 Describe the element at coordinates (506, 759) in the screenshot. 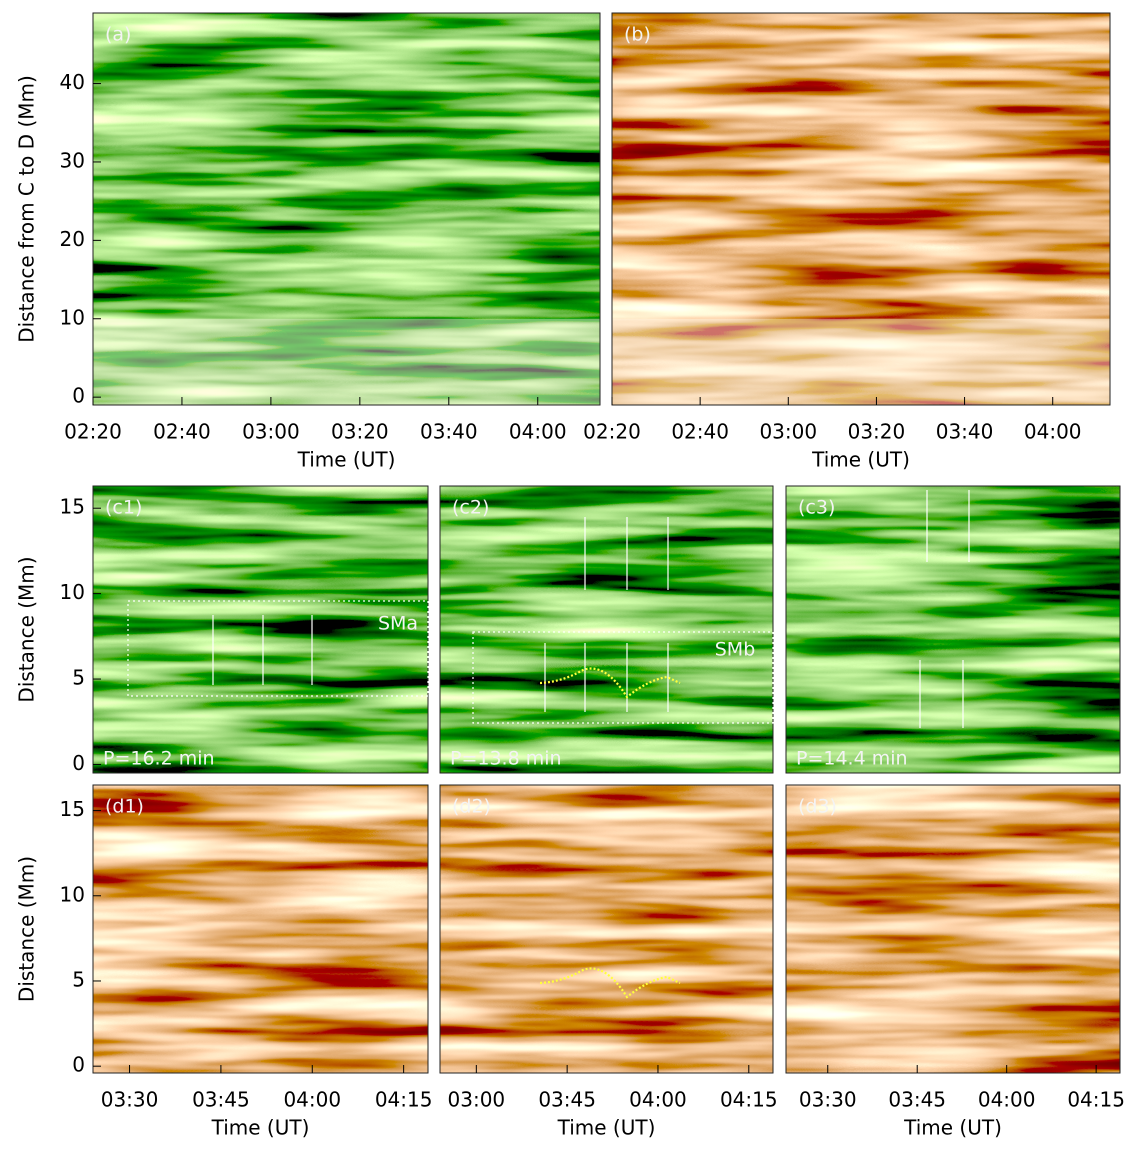

I see `period-label: P=13.8 min` at that location.